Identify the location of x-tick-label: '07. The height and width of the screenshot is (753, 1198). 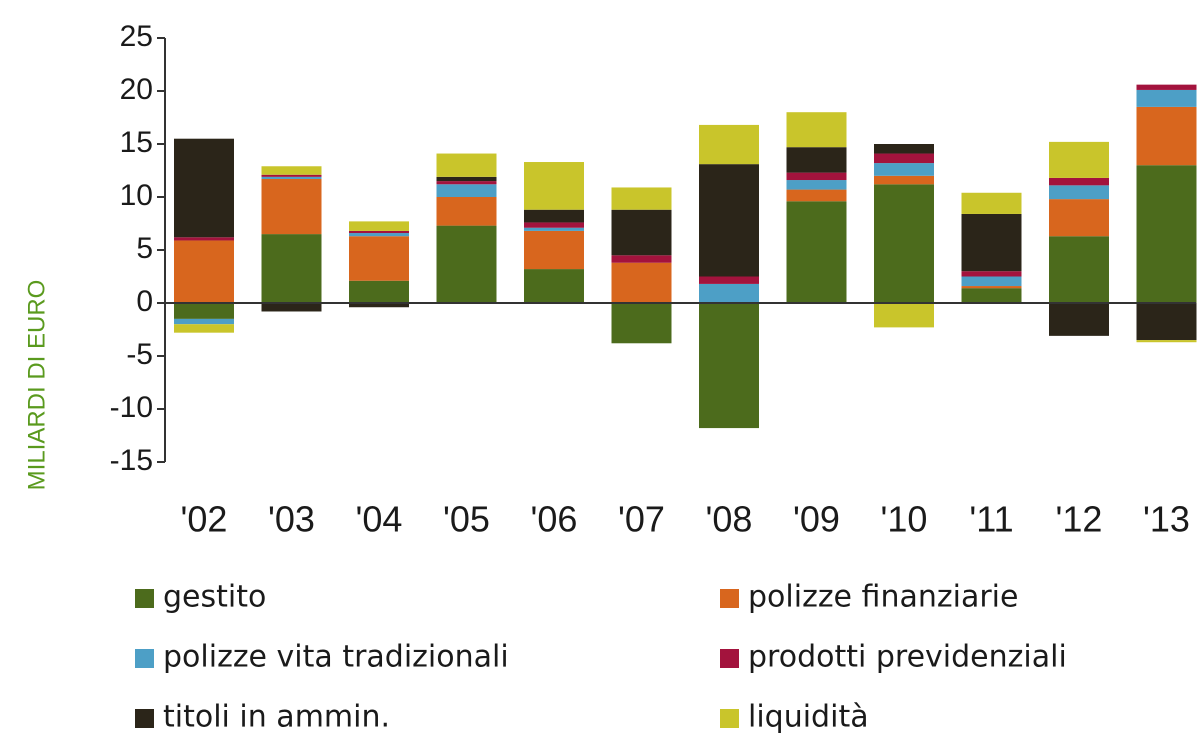
(641, 519).